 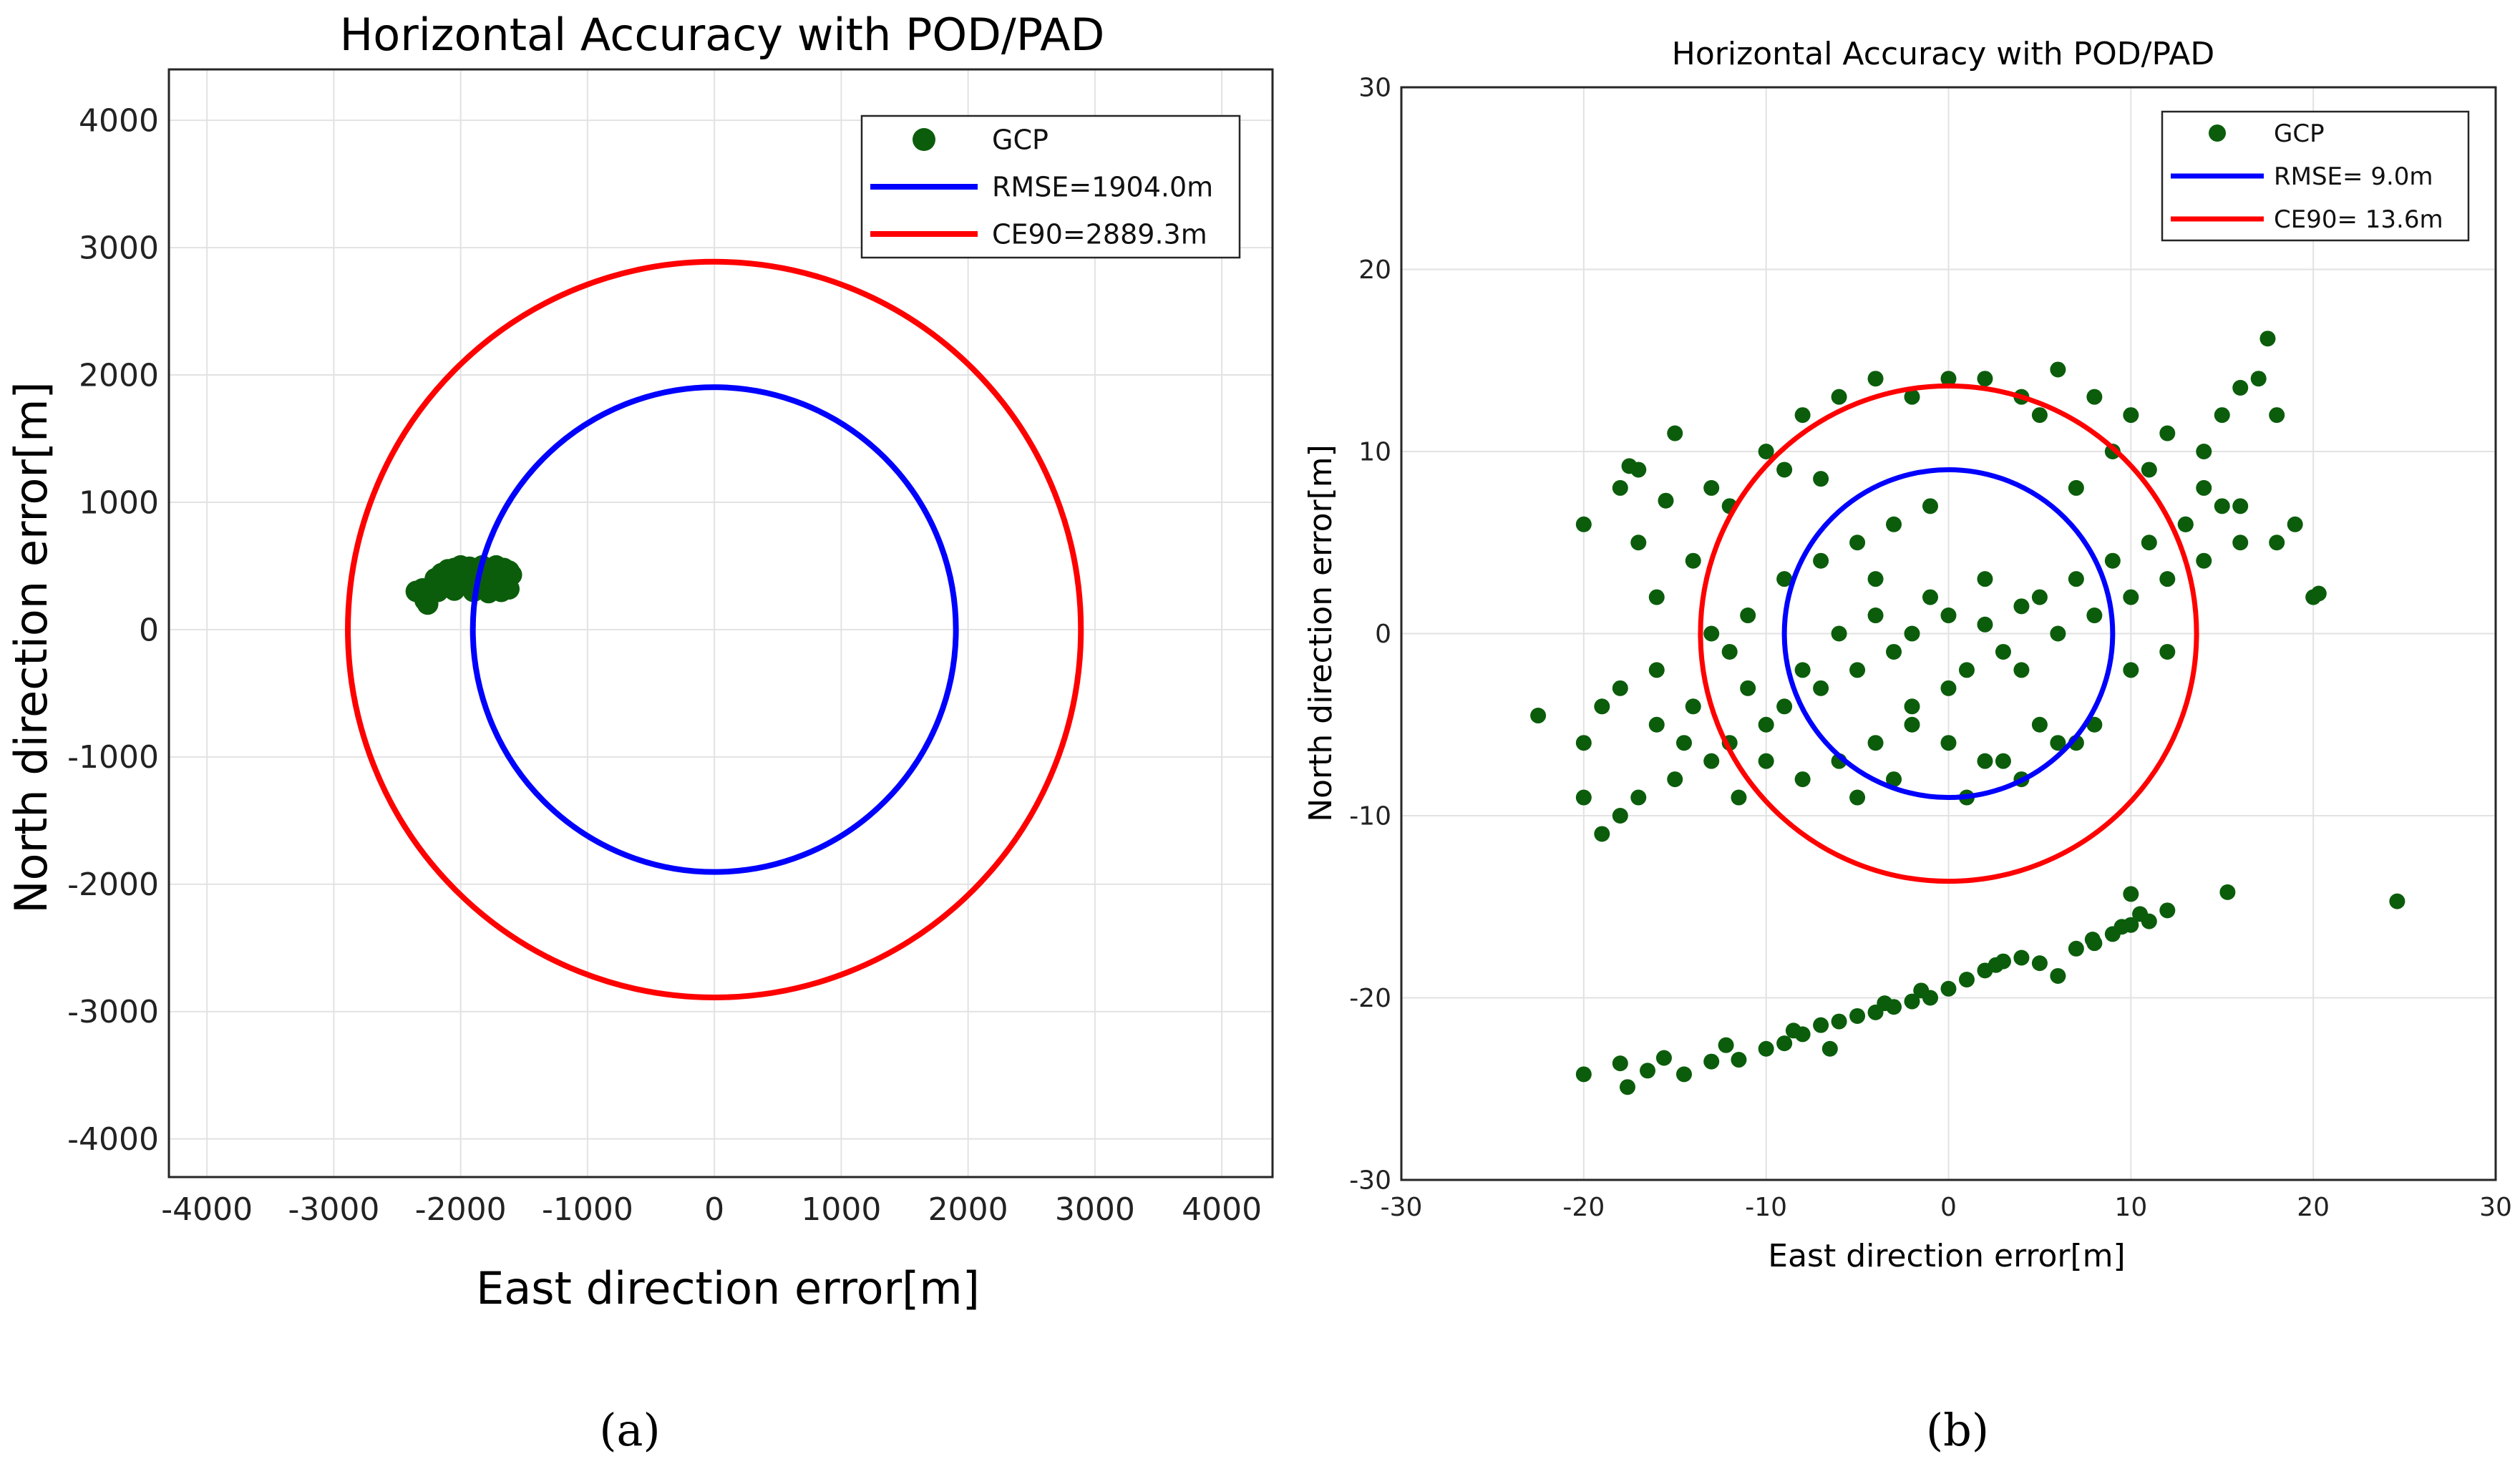 I want to click on x-tick-label: 10, so click(x=2130, y=1207).